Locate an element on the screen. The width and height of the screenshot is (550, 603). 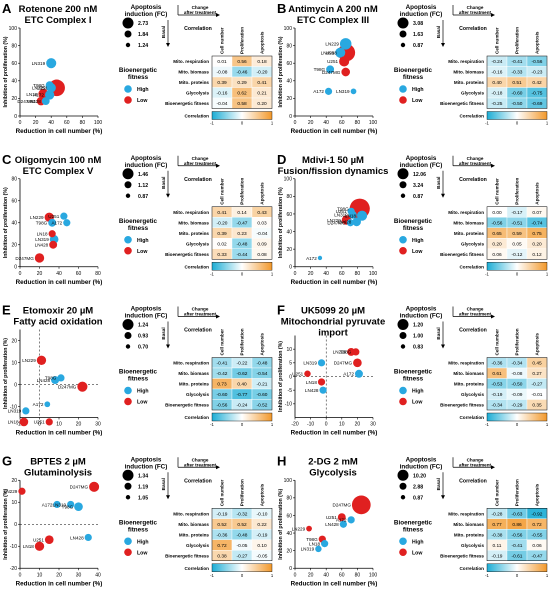
heatmap-value: -0.10 is located at coordinates (262, 514).